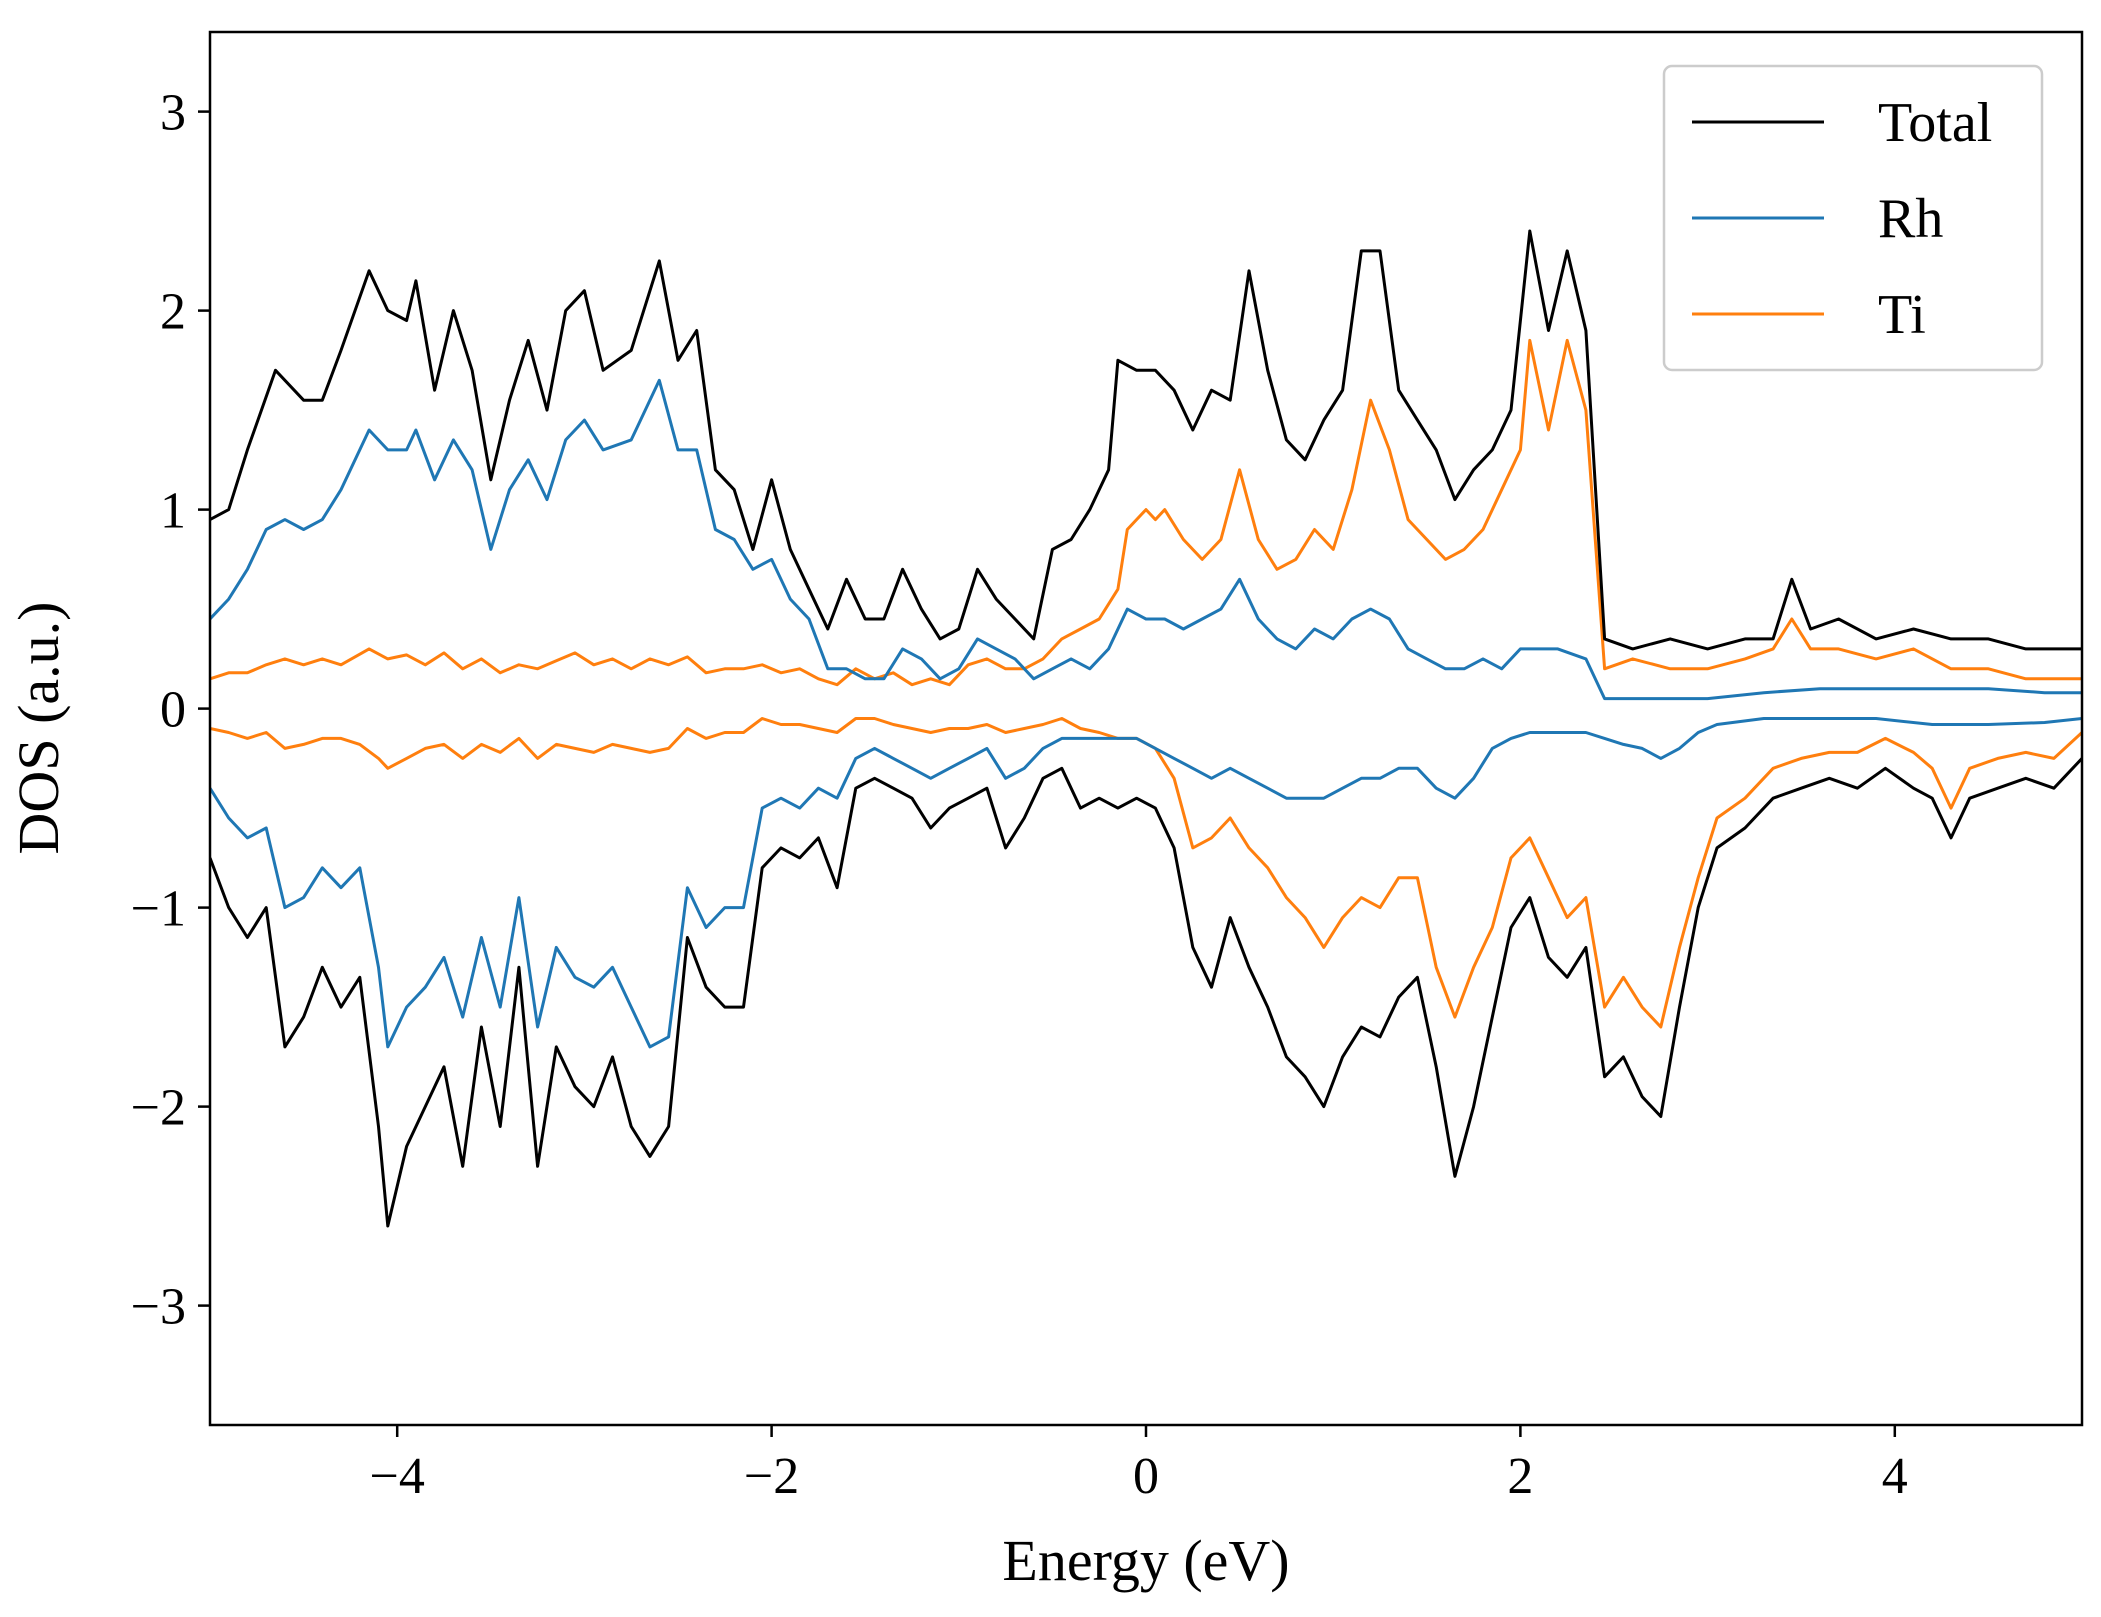 The height and width of the screenshot is (1617, 2101). I want to click on legend: Total Rh Ti, so click(1853, 218).